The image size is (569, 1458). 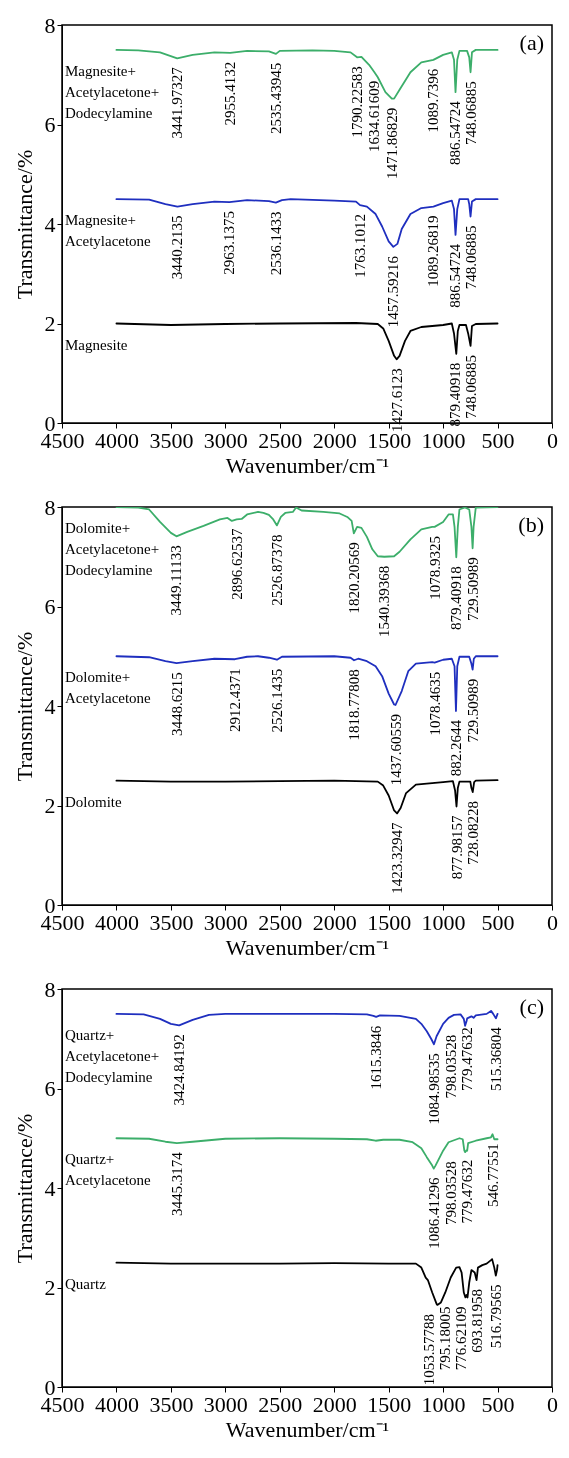 What do you see at coordinates (177, 102) in the screenshot?
I see `annotation: 3441.97327` at bounding box center [177, 102].